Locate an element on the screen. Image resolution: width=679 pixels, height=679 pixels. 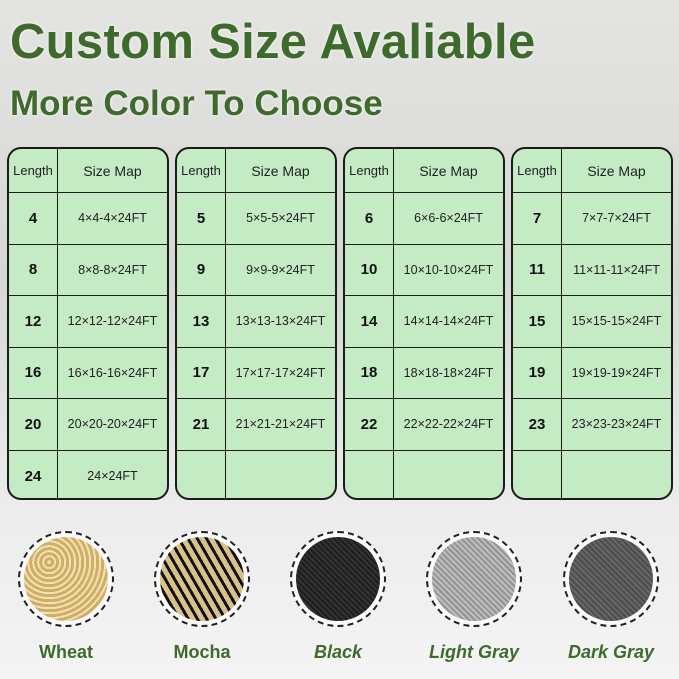
size-cell: 17×17-17×24FT is located at coordinates (280, 372).